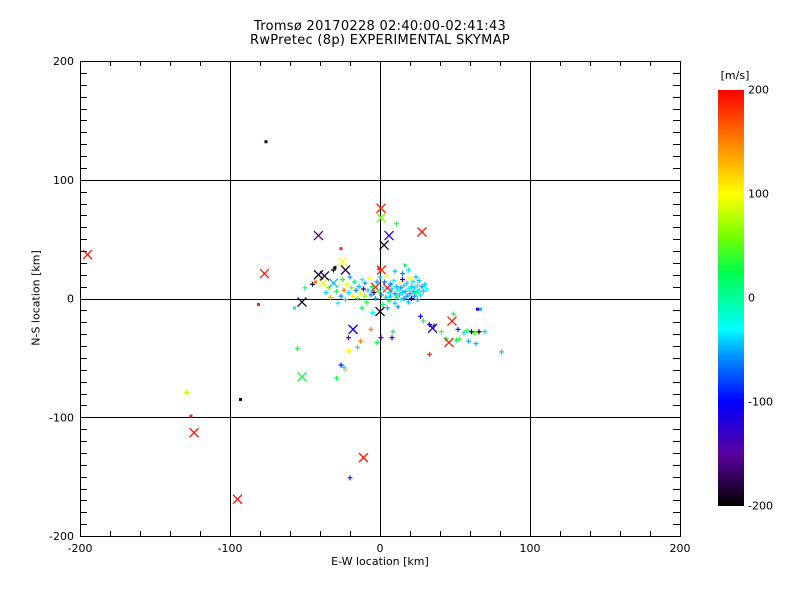 This screenshot has width=800, height=600. I want to click on x-axis-tick-label: 0, so click(380, 548).